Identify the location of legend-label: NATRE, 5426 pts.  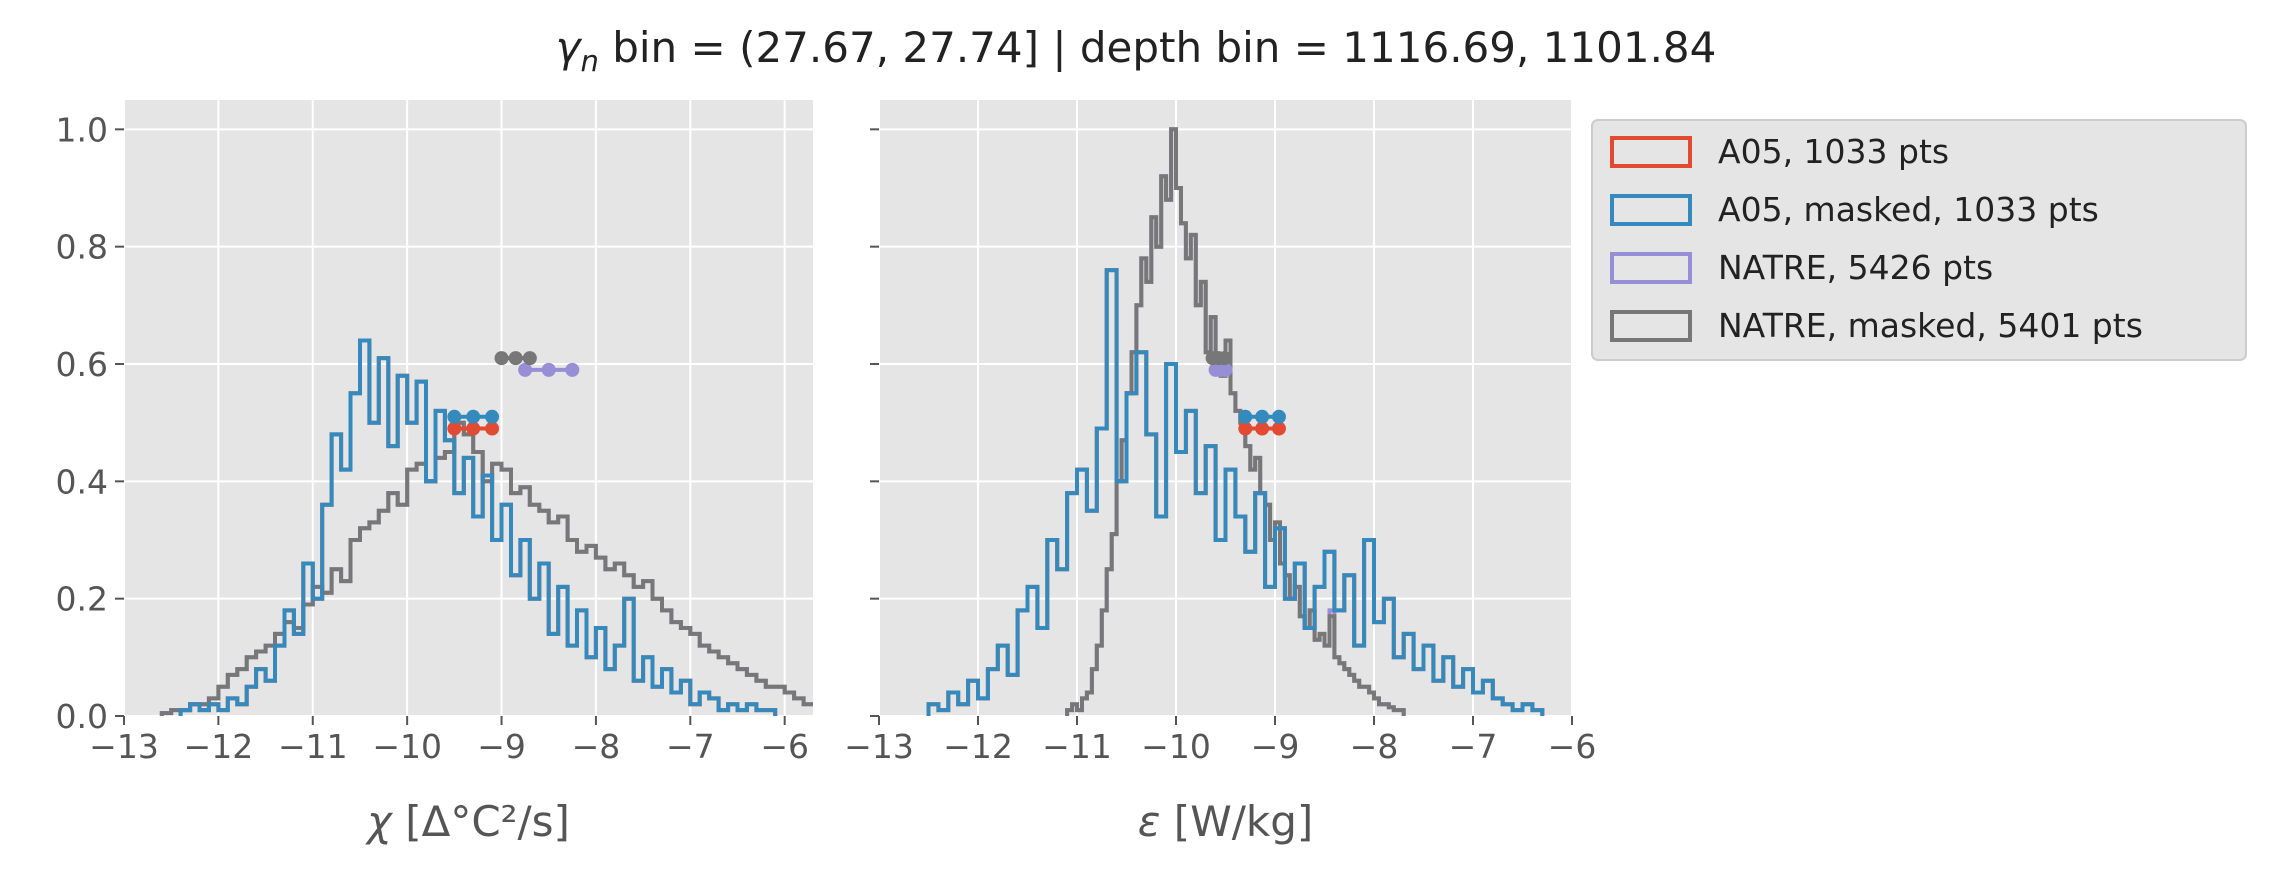
(1855, 267).